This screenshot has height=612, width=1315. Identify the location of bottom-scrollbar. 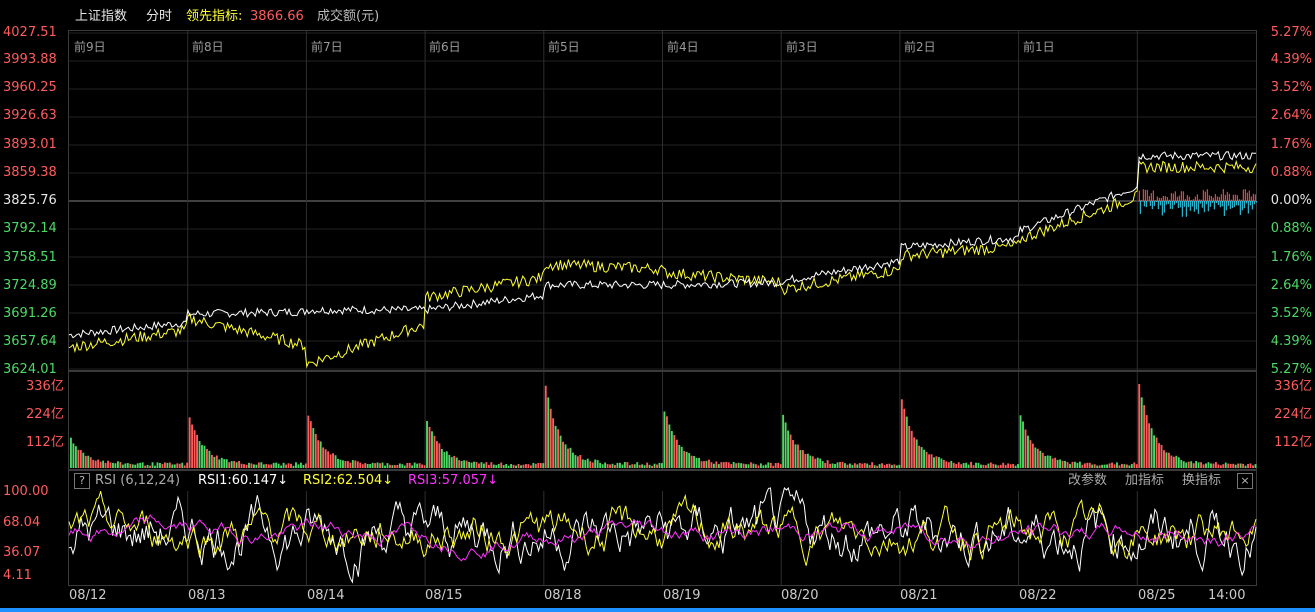
(657, 610).